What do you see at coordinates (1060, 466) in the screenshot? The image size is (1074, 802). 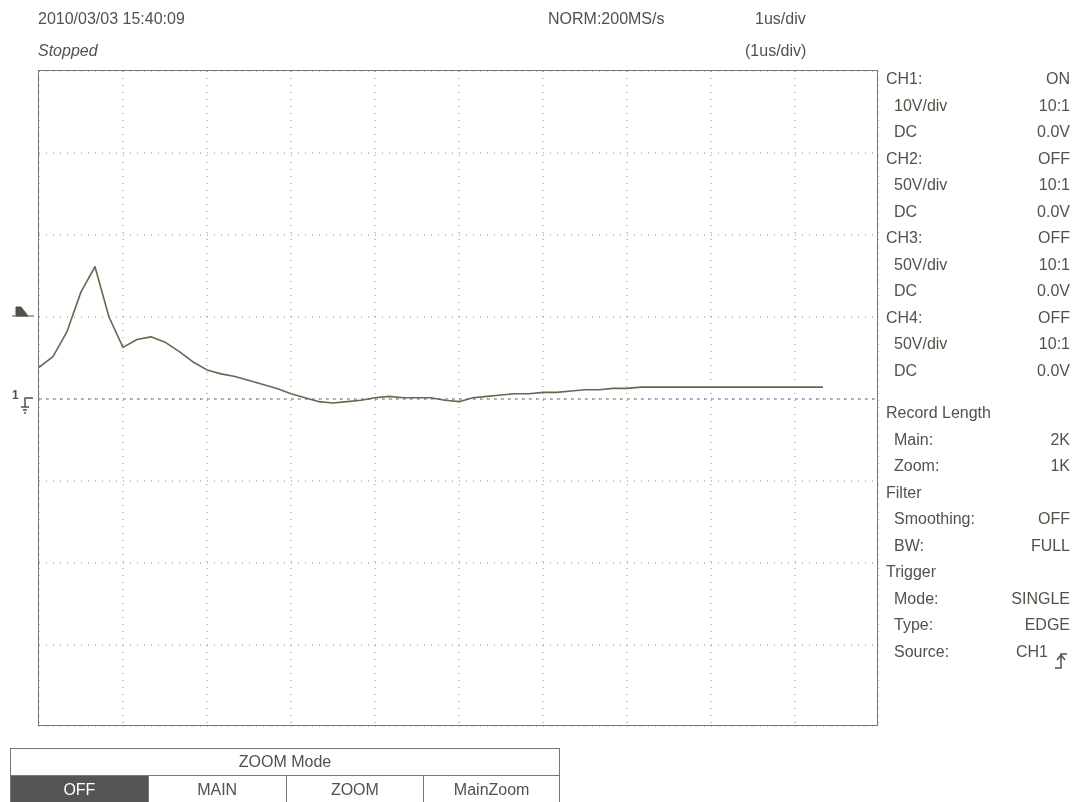 I see `text: 1K` at bounding box center [1060, 466].